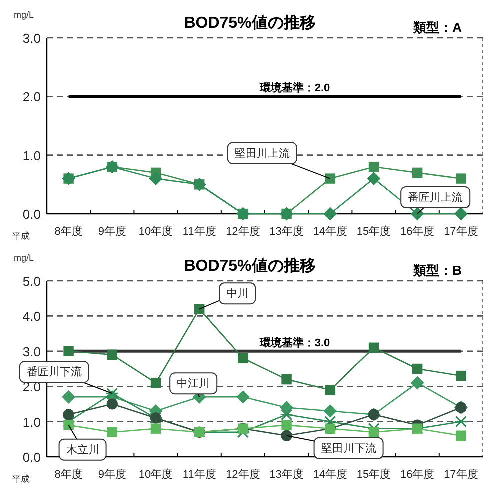 The width and height of the screenshot is (493, 486). What do you see at coordinates (31, 316) in the screenshot?
I see `y-tick-label: 4.0` at bounding box center [31, 316].